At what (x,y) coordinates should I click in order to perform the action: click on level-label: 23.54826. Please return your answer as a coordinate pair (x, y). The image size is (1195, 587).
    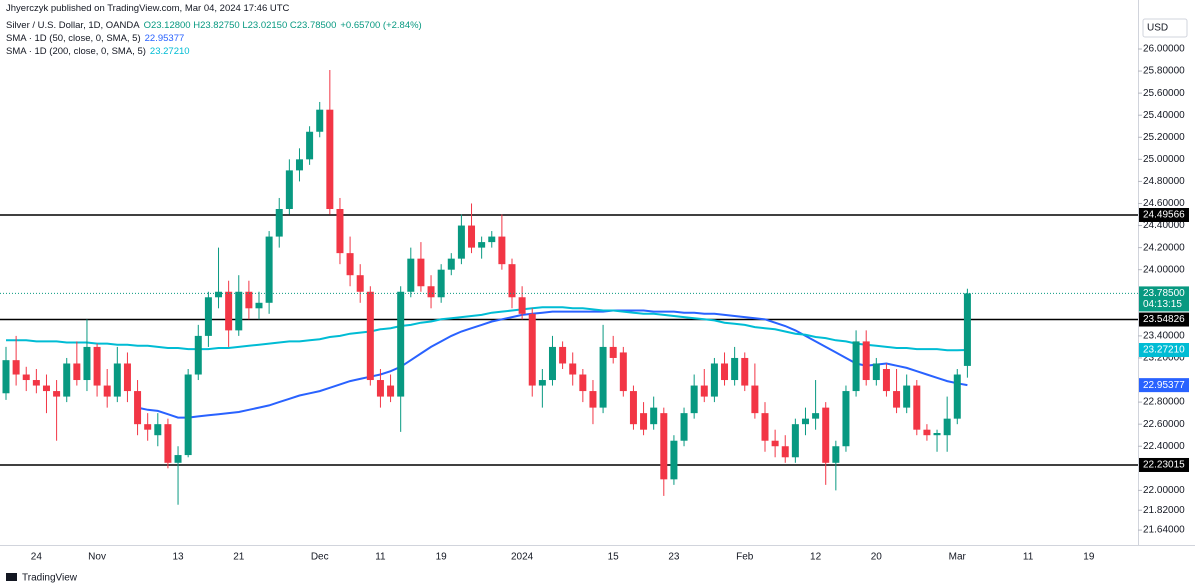
    Looking at the image, I should click on (1164, 319).